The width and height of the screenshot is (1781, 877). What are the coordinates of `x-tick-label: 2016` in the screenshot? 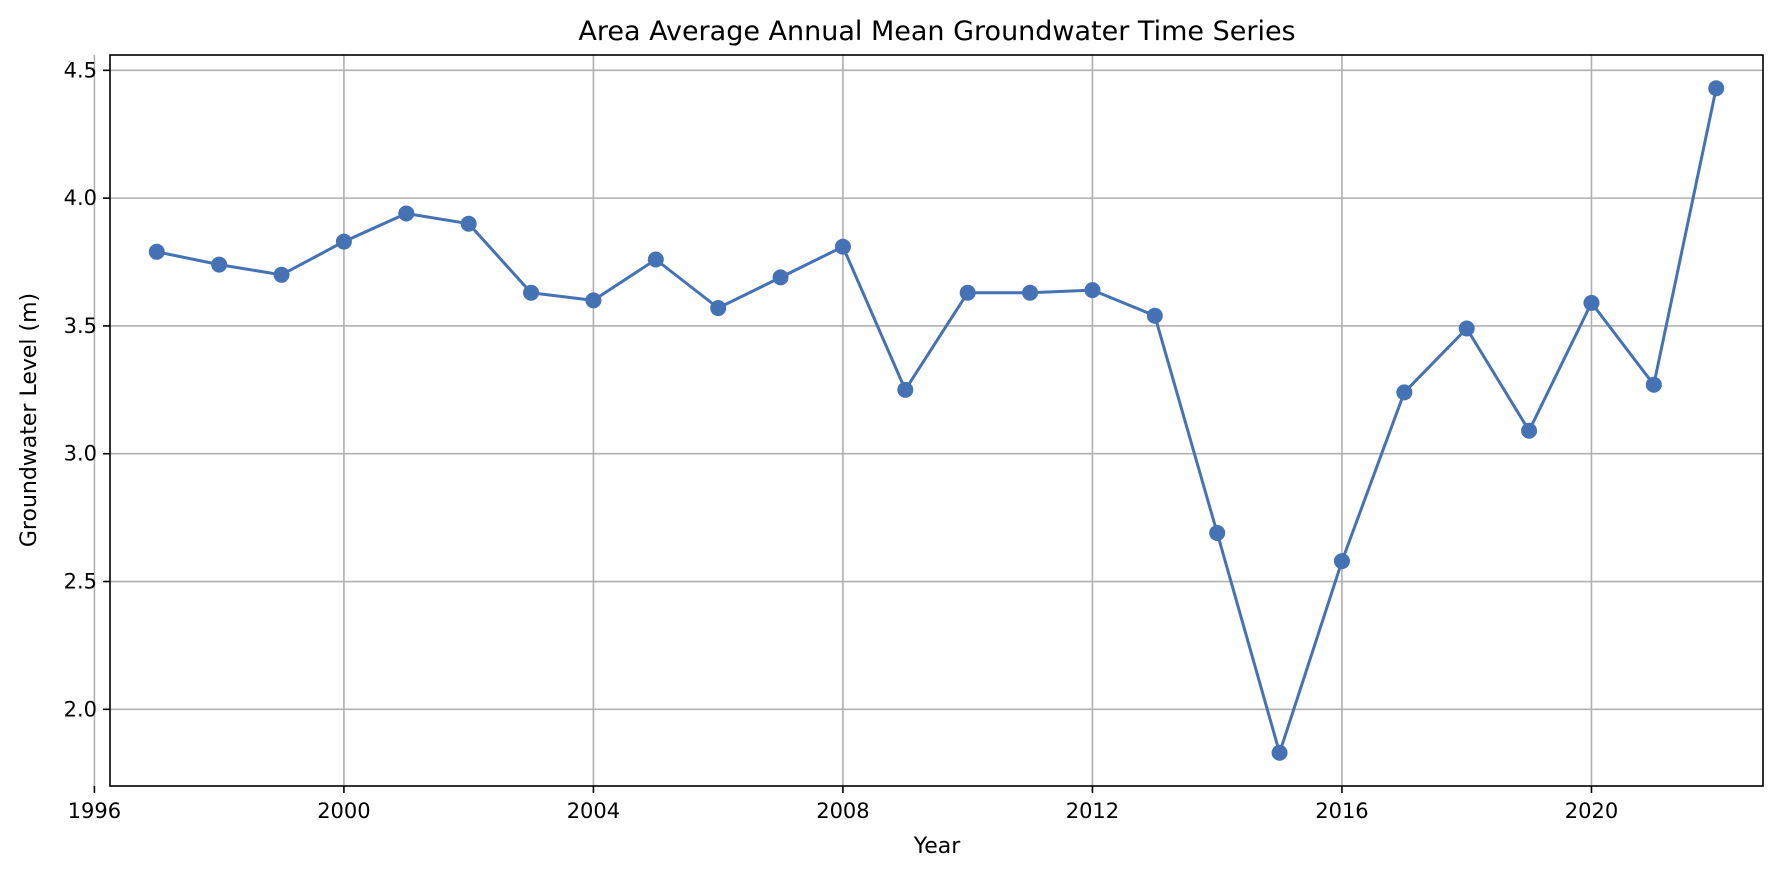 It's located at (1341, 811).